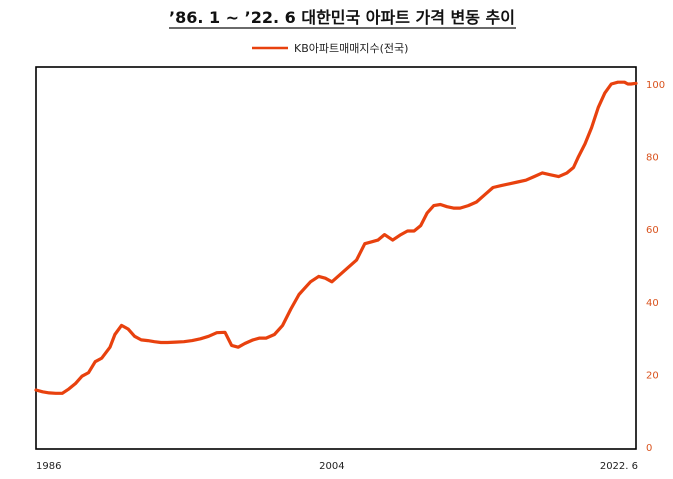 This screenshot has height=479, width=673. What do you see at coordinates (649, 448) in the screenshot?
I see `y-tick-label: 0` at bounding box center [649, 448].